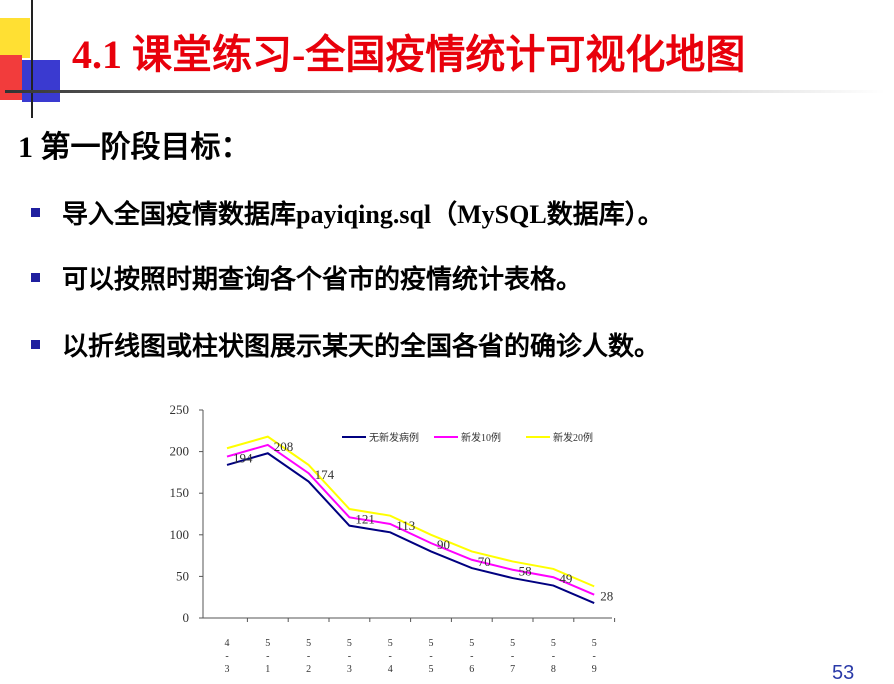 The height and width of the screenshot is (684, 894). I want to click on legend-label: 新发10例, so click(481, 437).